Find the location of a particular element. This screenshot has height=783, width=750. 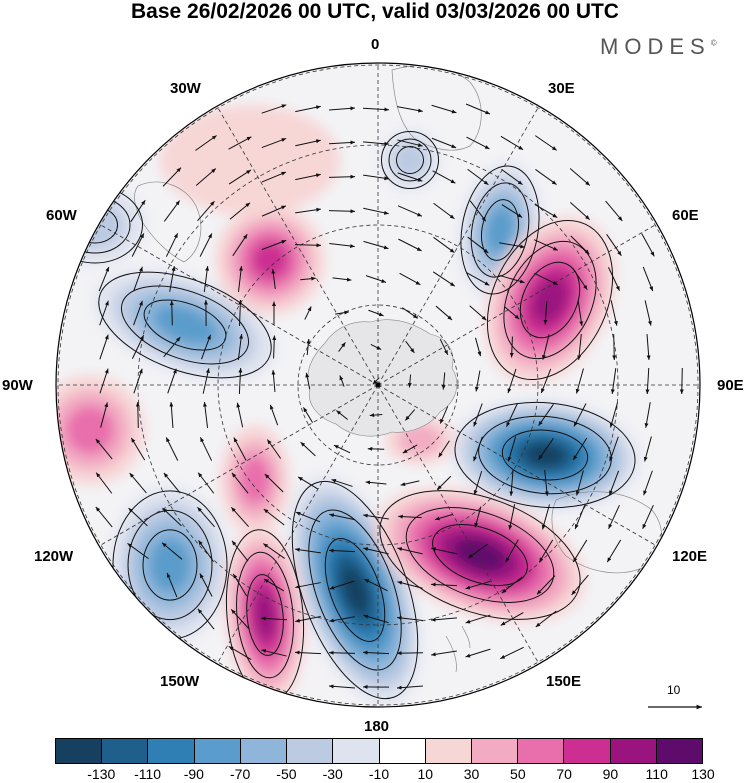

brand-name: MODES is located at coordinates (655, 46).